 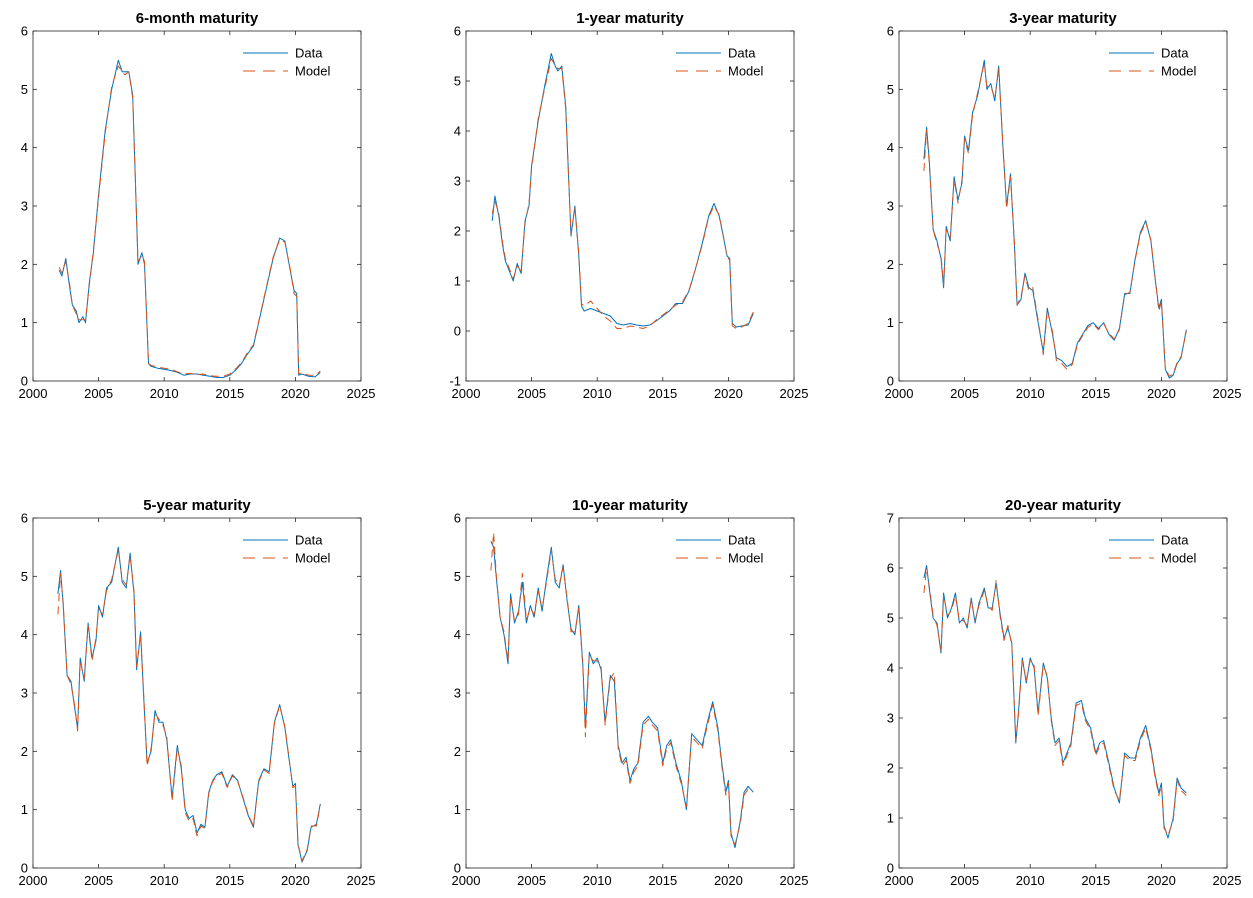 What do you see at coordinates (1063, 18) in the screenshot?
I see `chart-title: 3-year maturity` at bounding box center [1063, 18].